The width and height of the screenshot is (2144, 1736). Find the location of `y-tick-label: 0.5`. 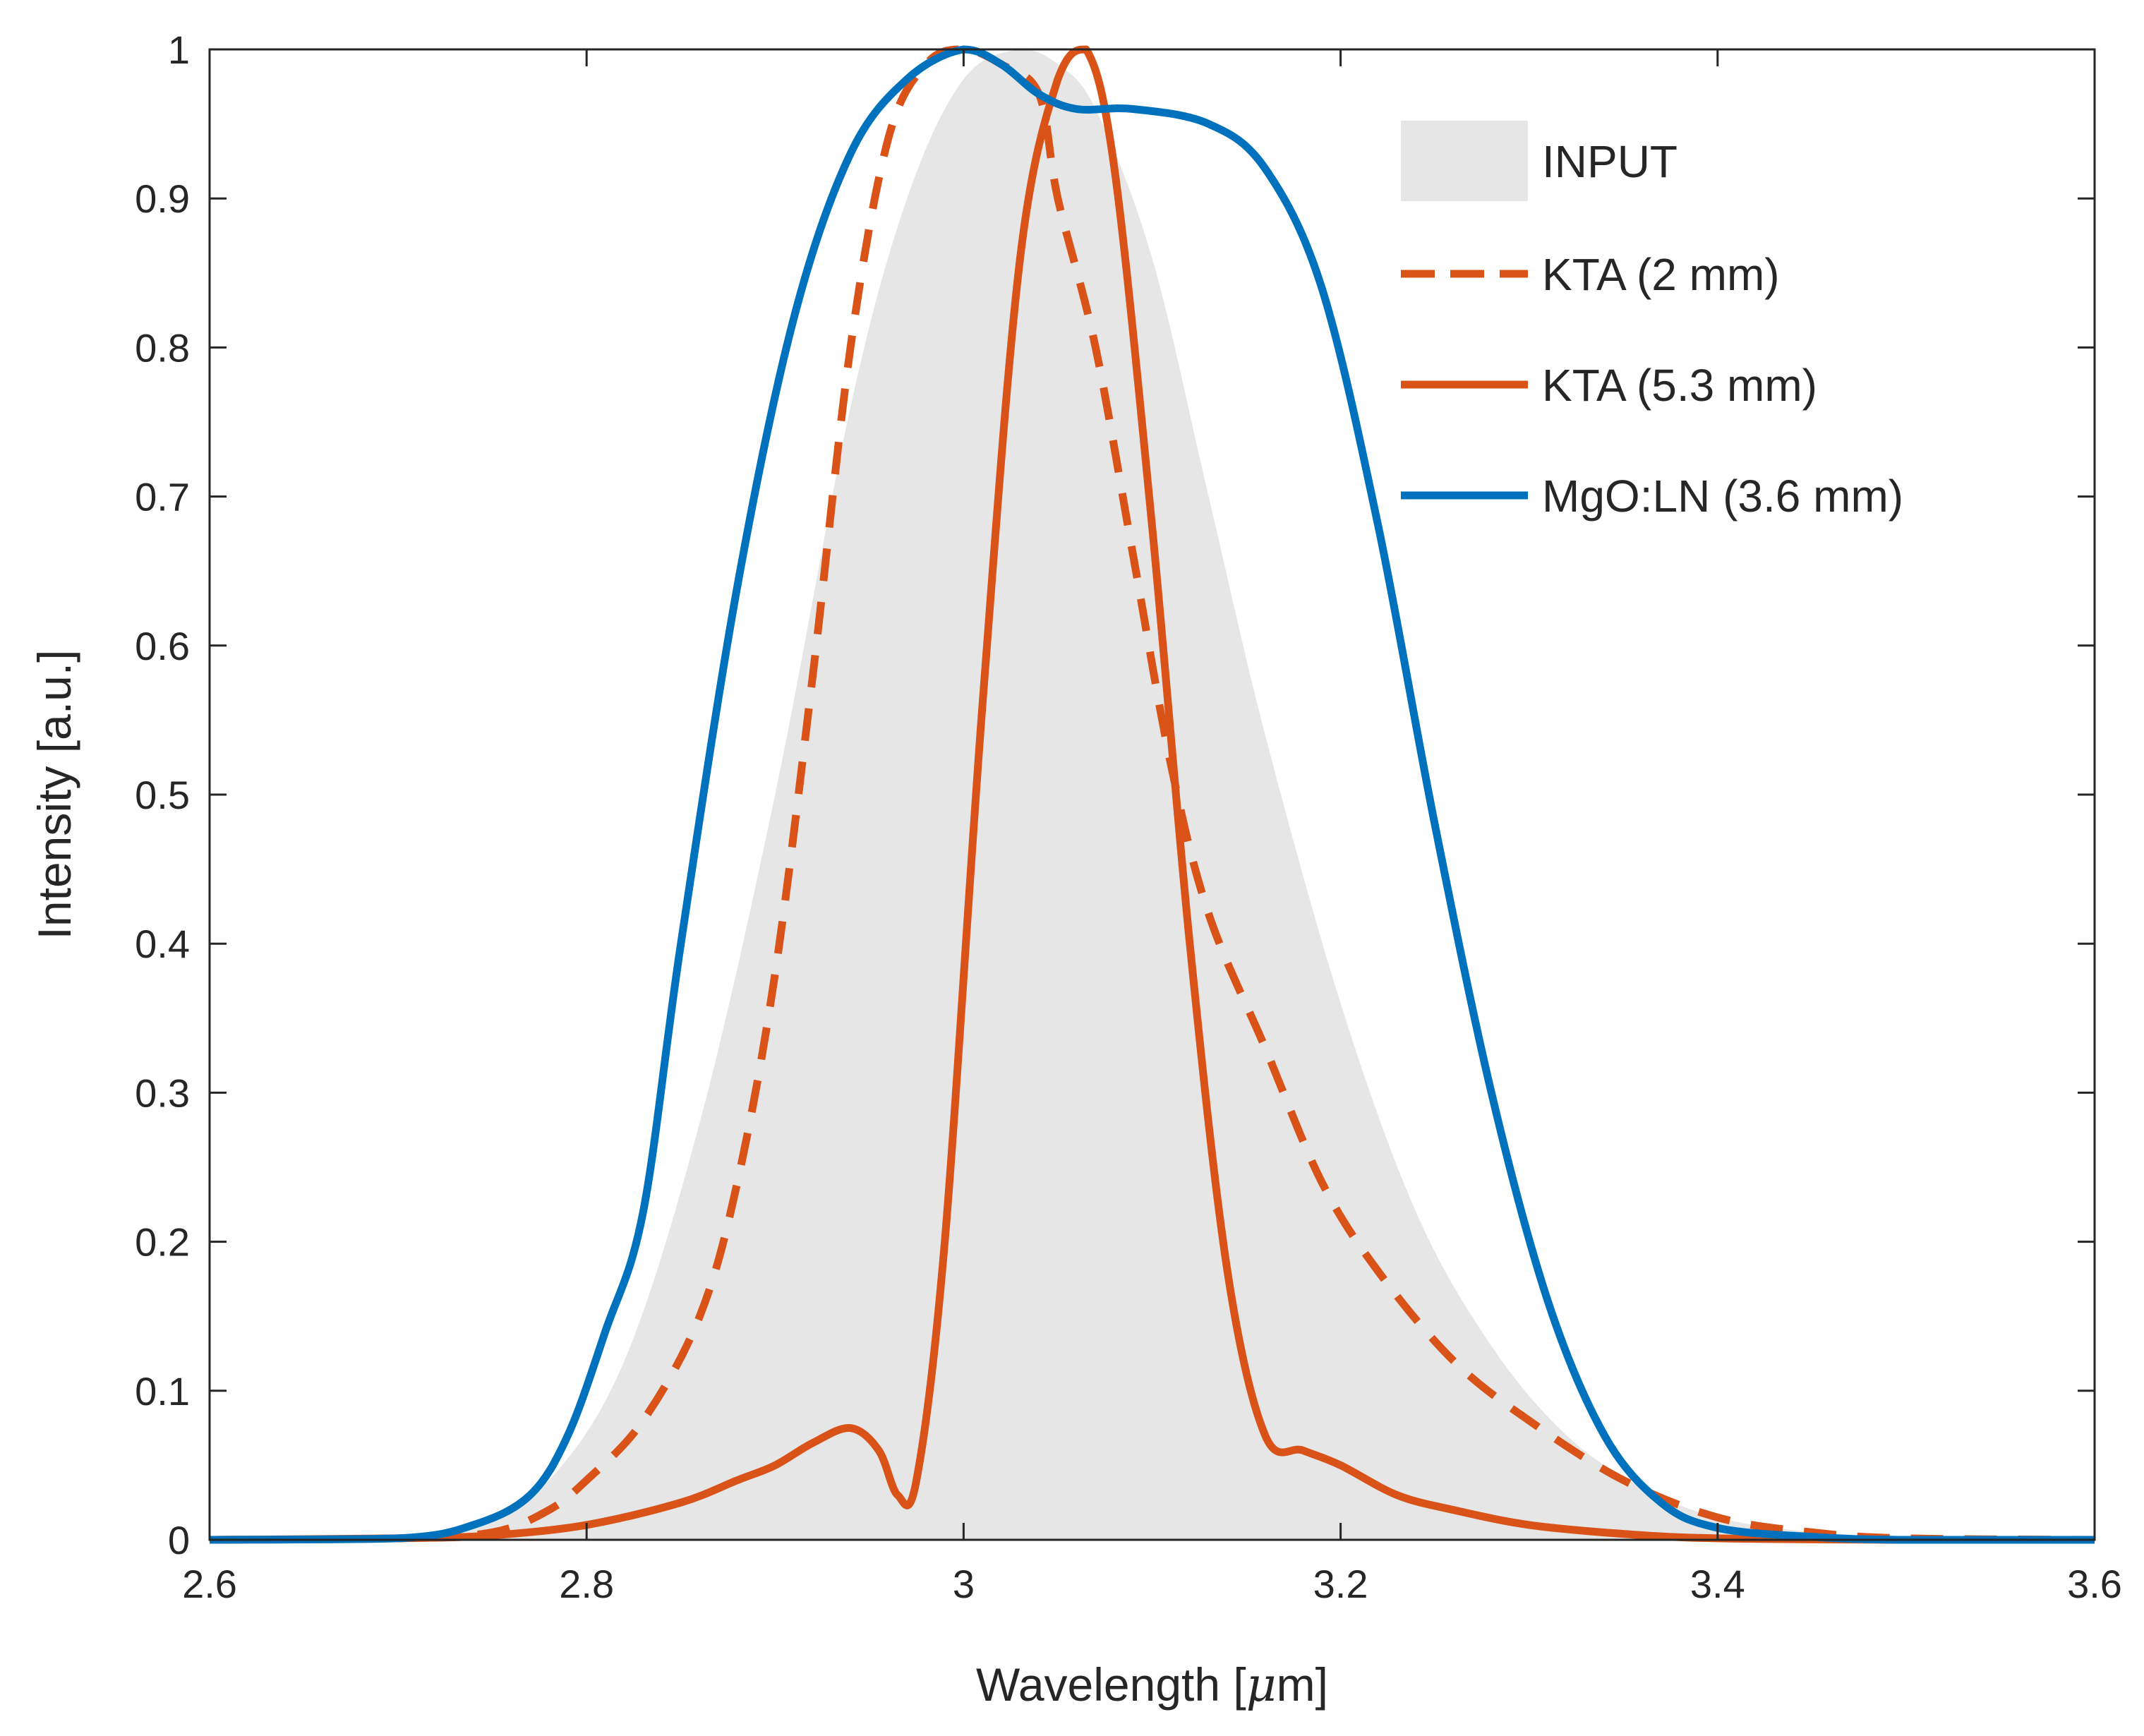

y-tick-label: 0.5 is located at coordinates (163, 795).